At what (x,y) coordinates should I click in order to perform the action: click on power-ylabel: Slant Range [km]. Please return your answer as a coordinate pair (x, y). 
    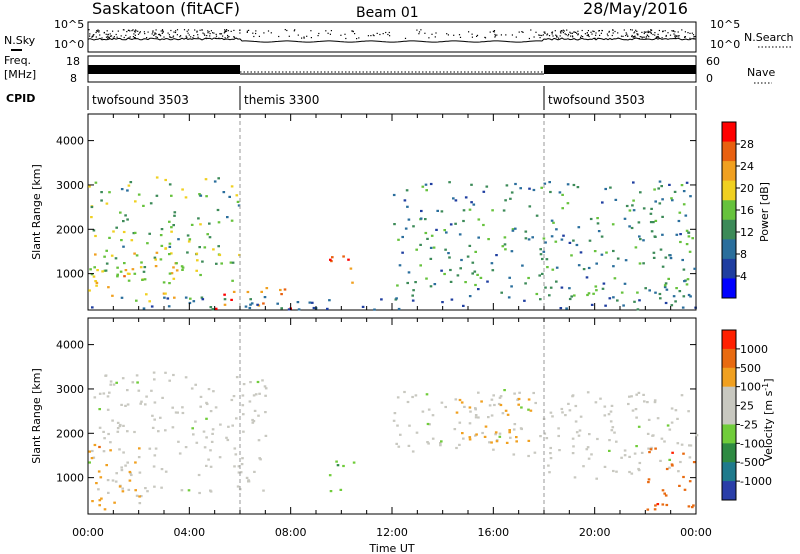
    Looking at the image, I should click on (36, 212).